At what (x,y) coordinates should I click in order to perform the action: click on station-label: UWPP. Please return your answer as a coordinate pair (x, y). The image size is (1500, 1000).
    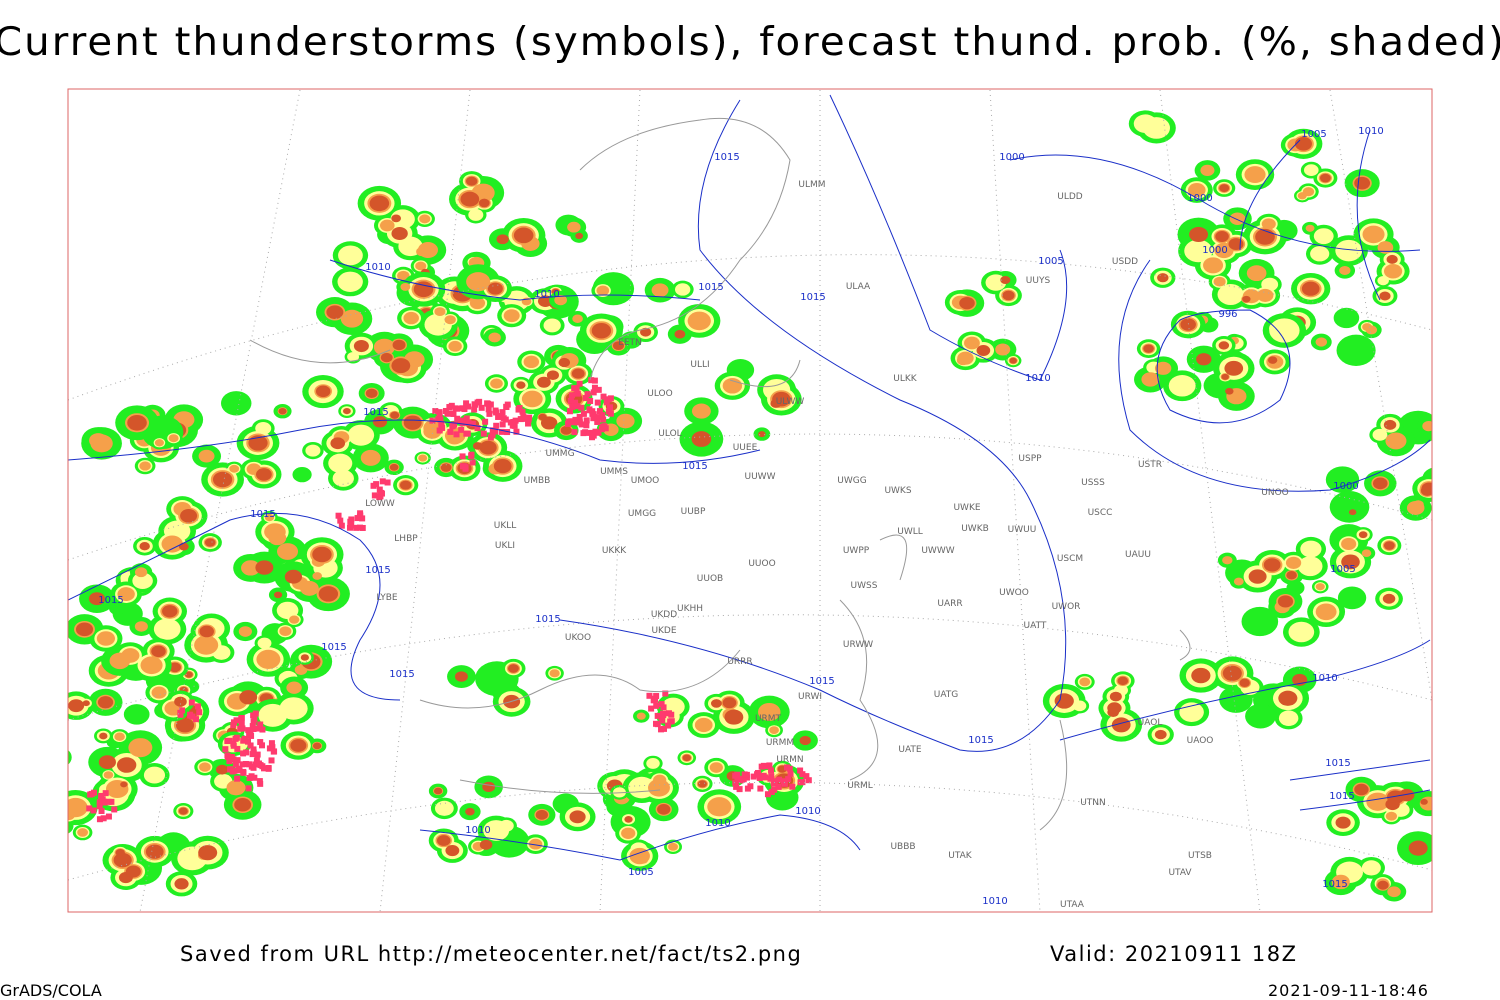
    Looking at the image, I should click on (856, 551).